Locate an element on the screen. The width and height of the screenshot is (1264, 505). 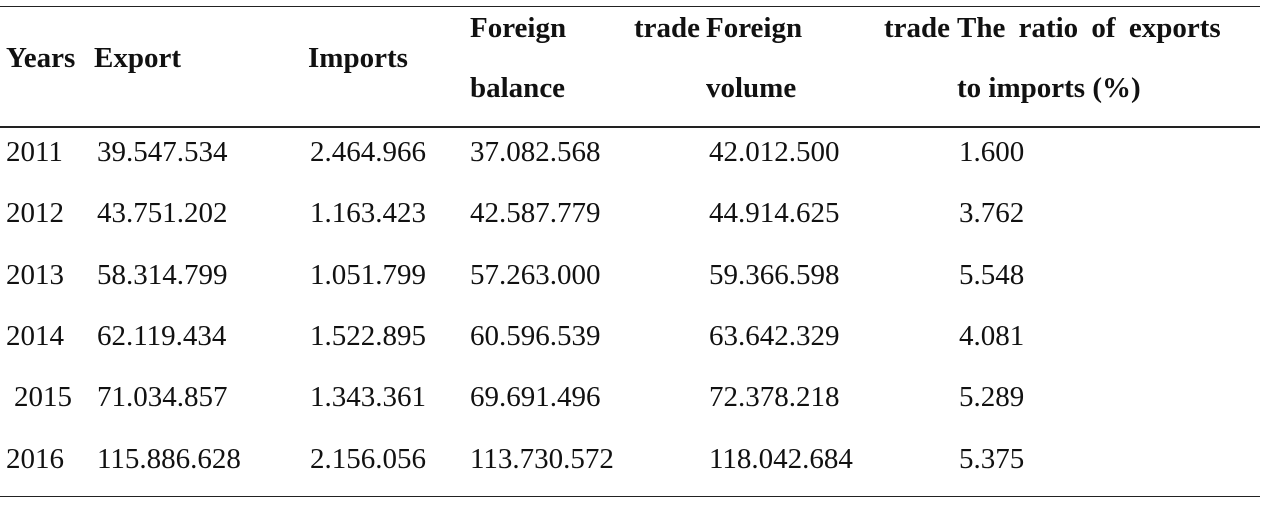
cell-volume: 118.042.684 is located at coordinates (781, 459).